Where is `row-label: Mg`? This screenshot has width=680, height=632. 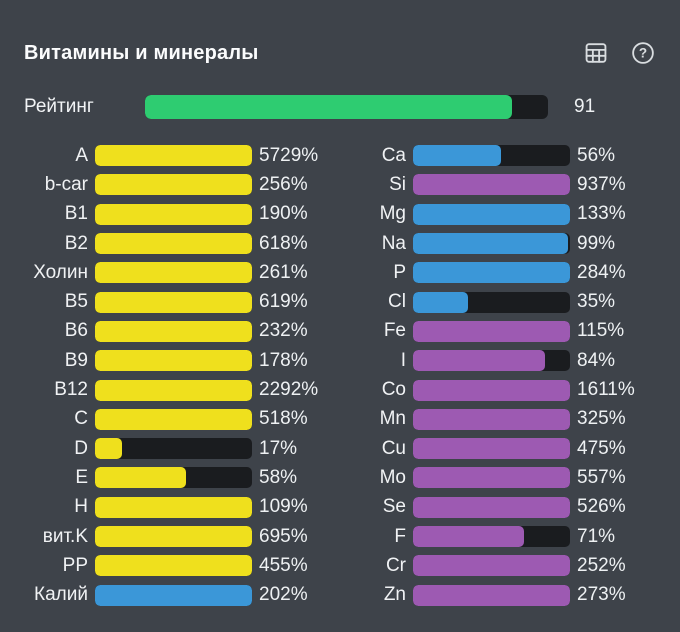
row-label: Mg is located at coordinates (392, 214).